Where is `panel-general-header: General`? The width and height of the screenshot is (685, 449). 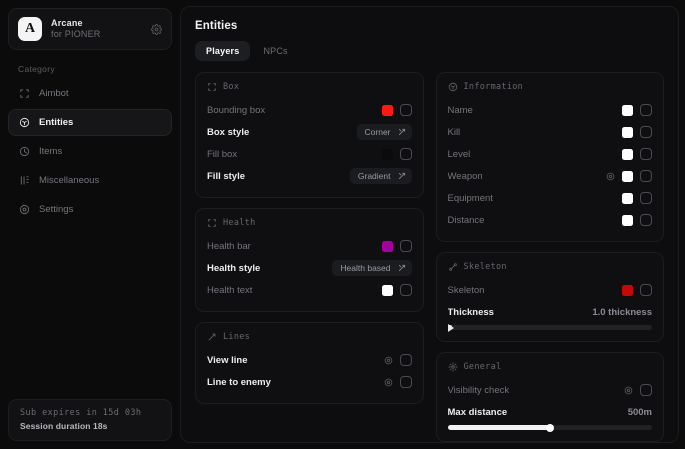
panel-general-header: General is located at coordinates (550, 367).